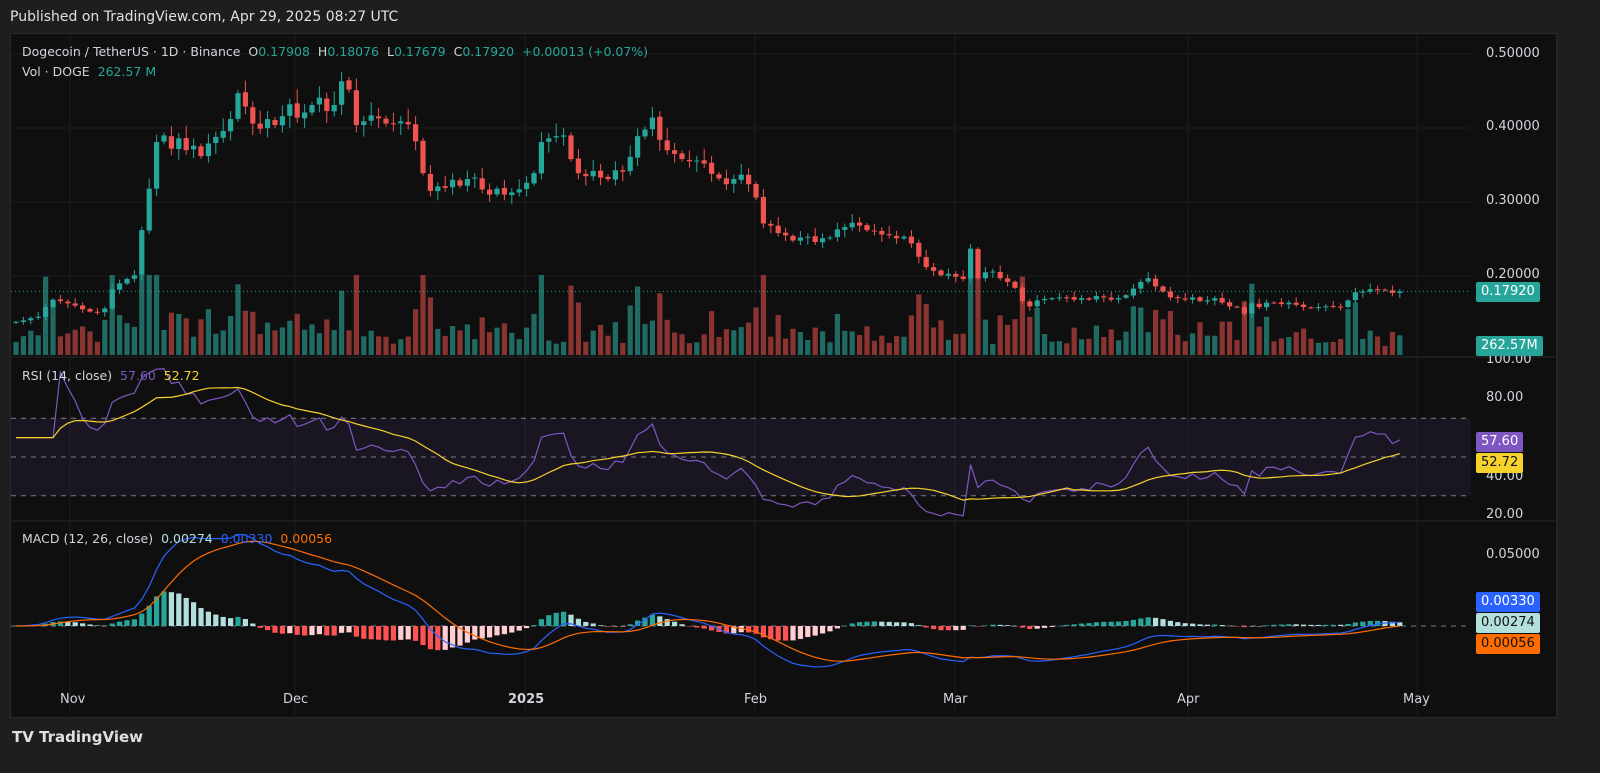 This screenshot has height=773, width=1600. Describe the element at coordinates (585, 51) in the screenshot. I see `change-value: +0.00013 (+0.07%)` at that location.